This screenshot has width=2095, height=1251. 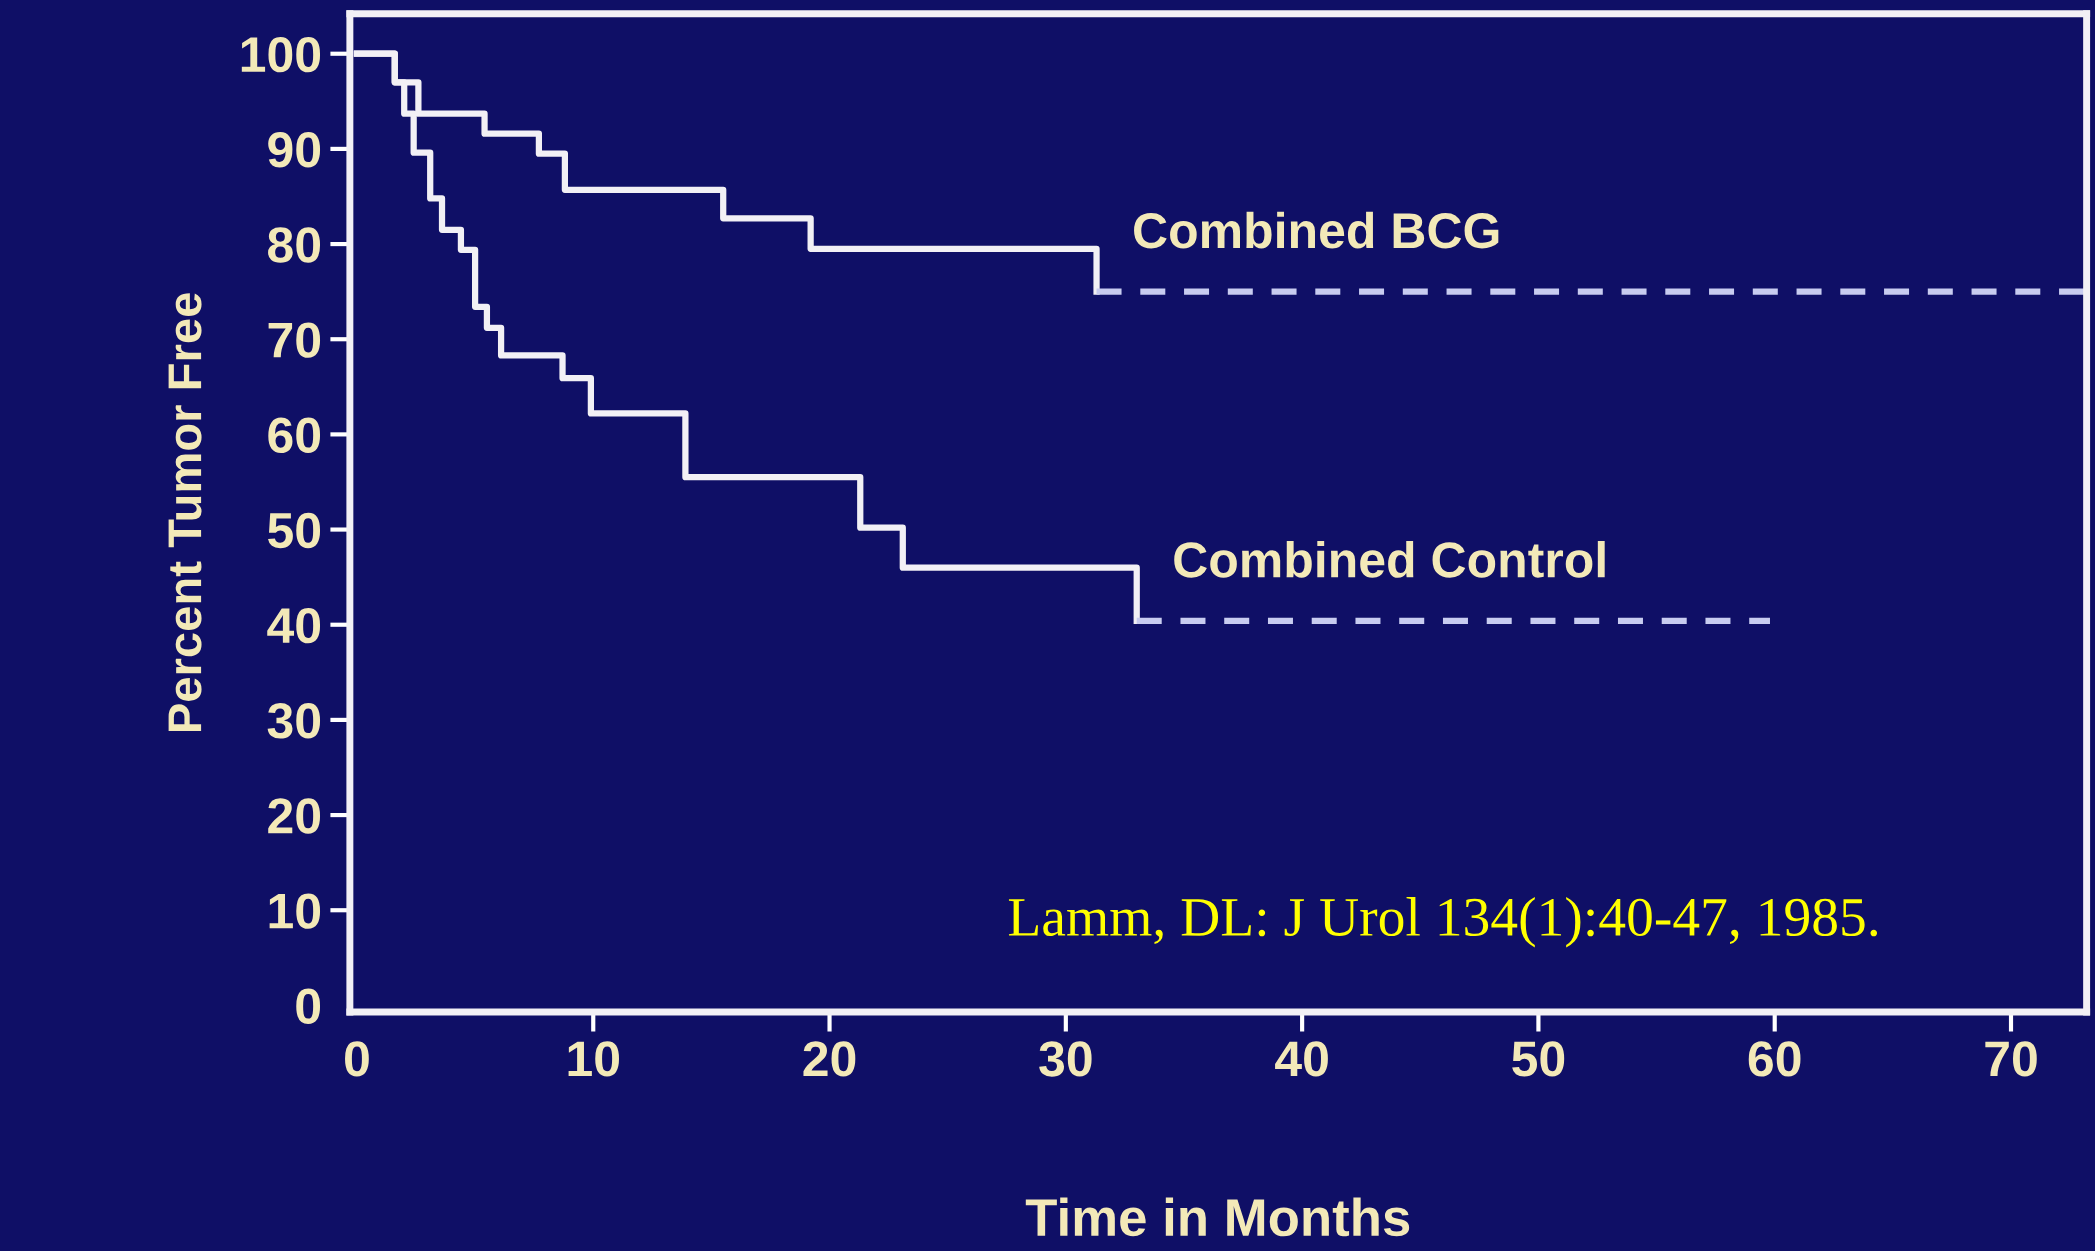 I want to click on y-axis-title: Percent Tumor Free, so click(x=185, y=512).